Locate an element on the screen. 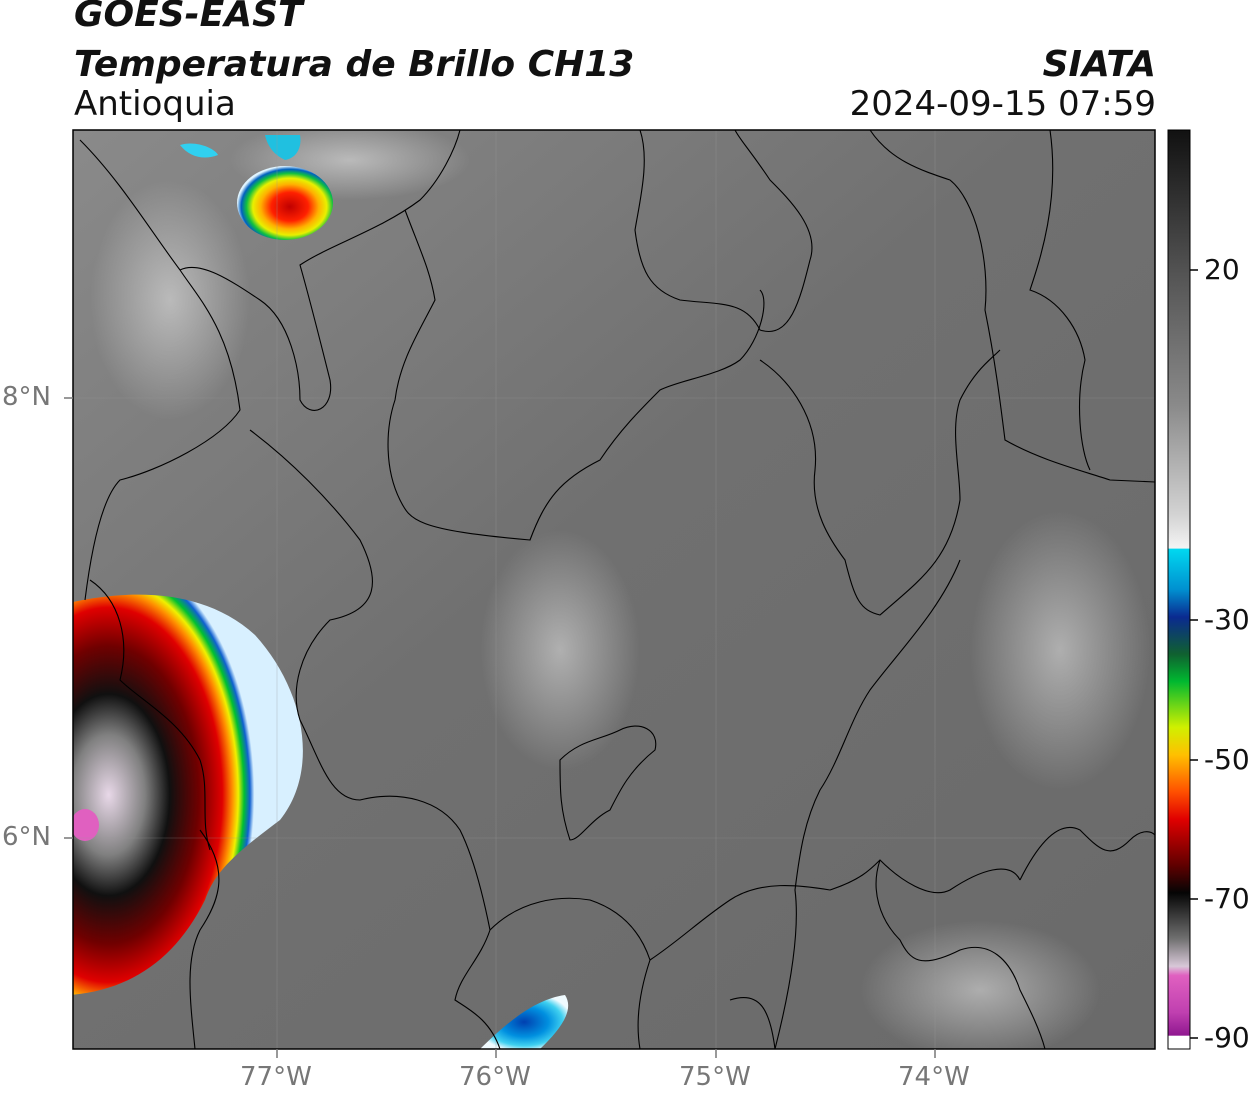 The image size is (1252, 1099). lon-tick-74w: 74°W is located at coordinates (934, 1077).